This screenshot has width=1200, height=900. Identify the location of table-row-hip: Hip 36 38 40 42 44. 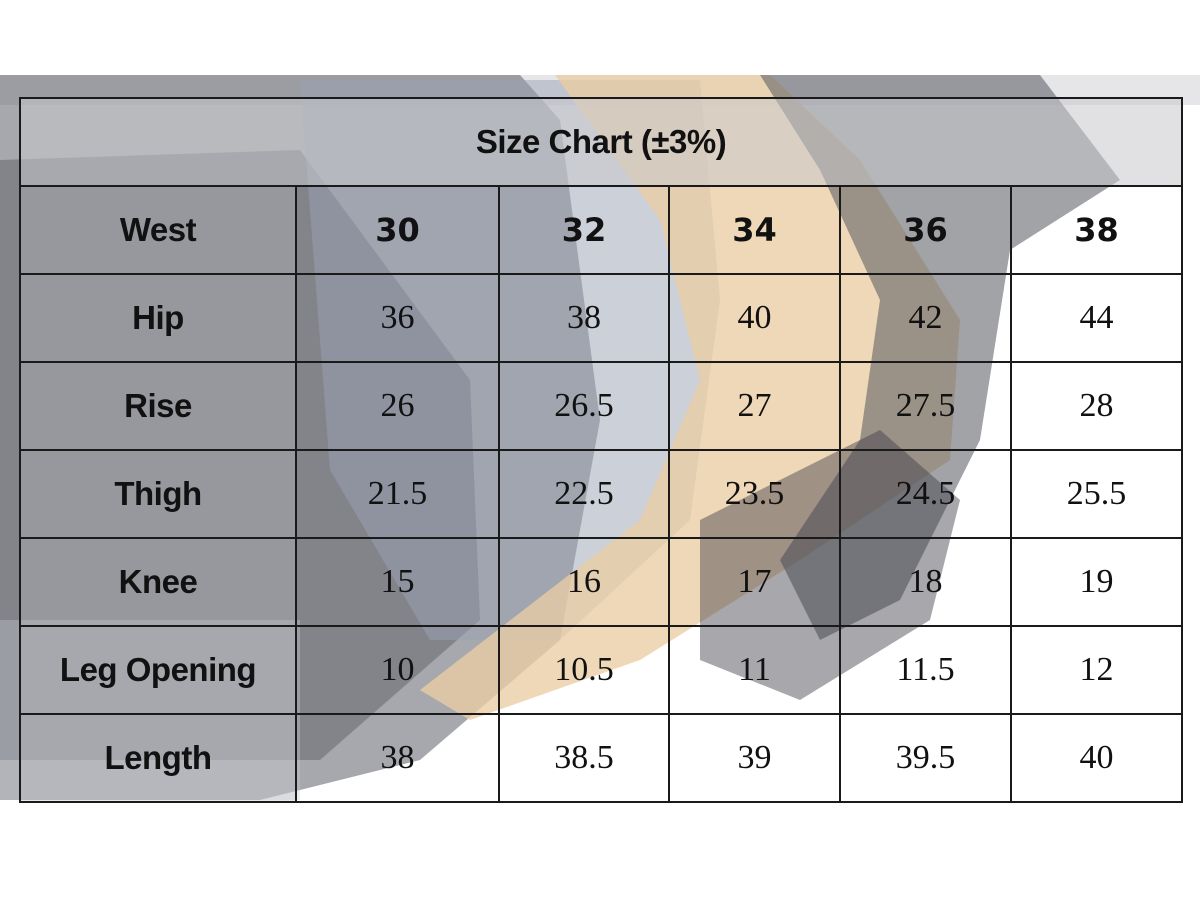
(601, 318).